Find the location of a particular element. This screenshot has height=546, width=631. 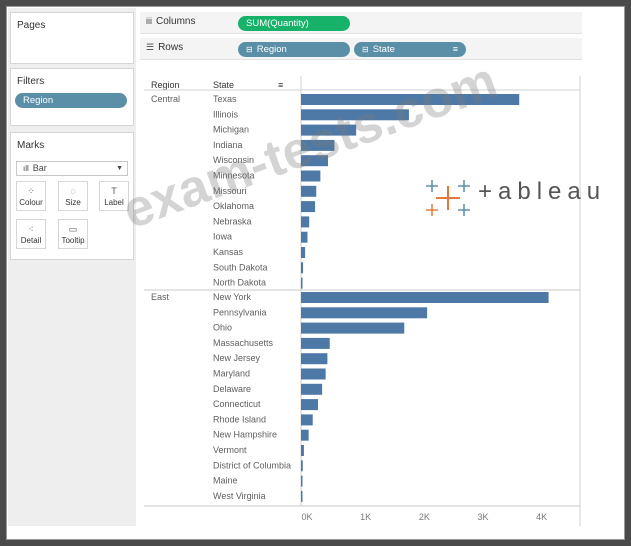

state-label: Vermont is located at coordinates (230, 450).